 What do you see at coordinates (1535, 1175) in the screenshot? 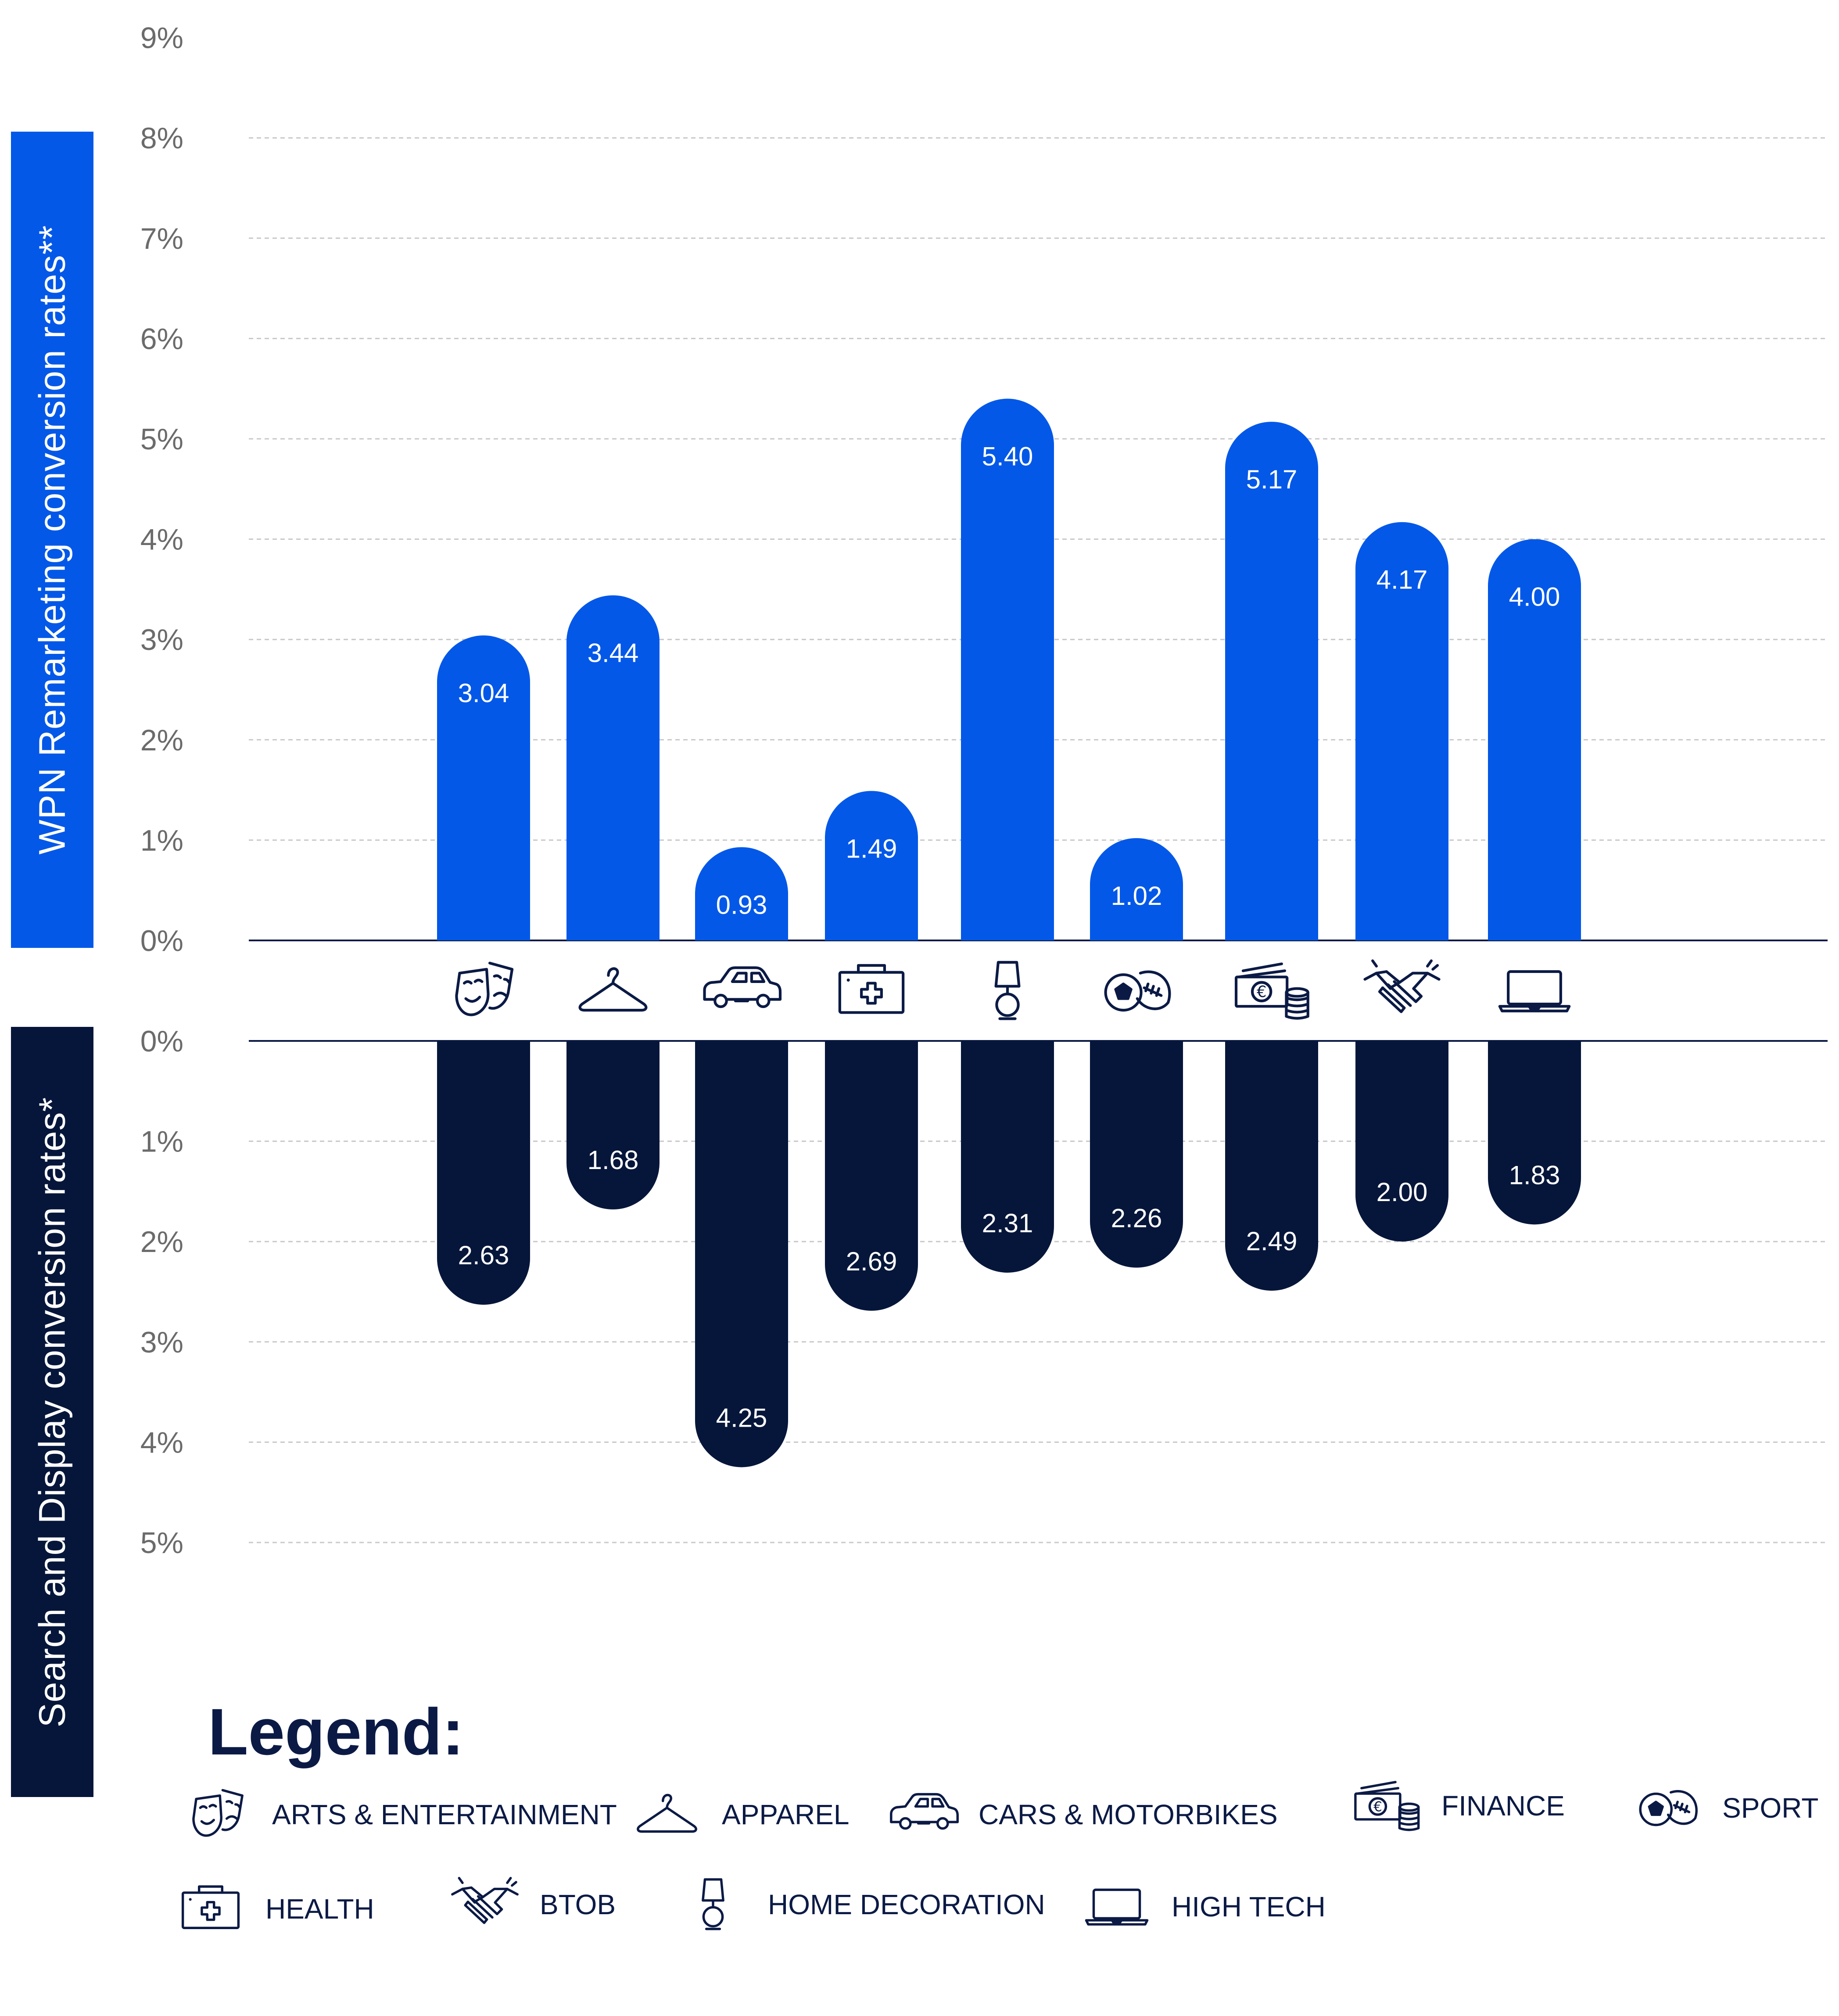
I see `search-display-value-label: 1.83` at bounding box center [1535, 1175].